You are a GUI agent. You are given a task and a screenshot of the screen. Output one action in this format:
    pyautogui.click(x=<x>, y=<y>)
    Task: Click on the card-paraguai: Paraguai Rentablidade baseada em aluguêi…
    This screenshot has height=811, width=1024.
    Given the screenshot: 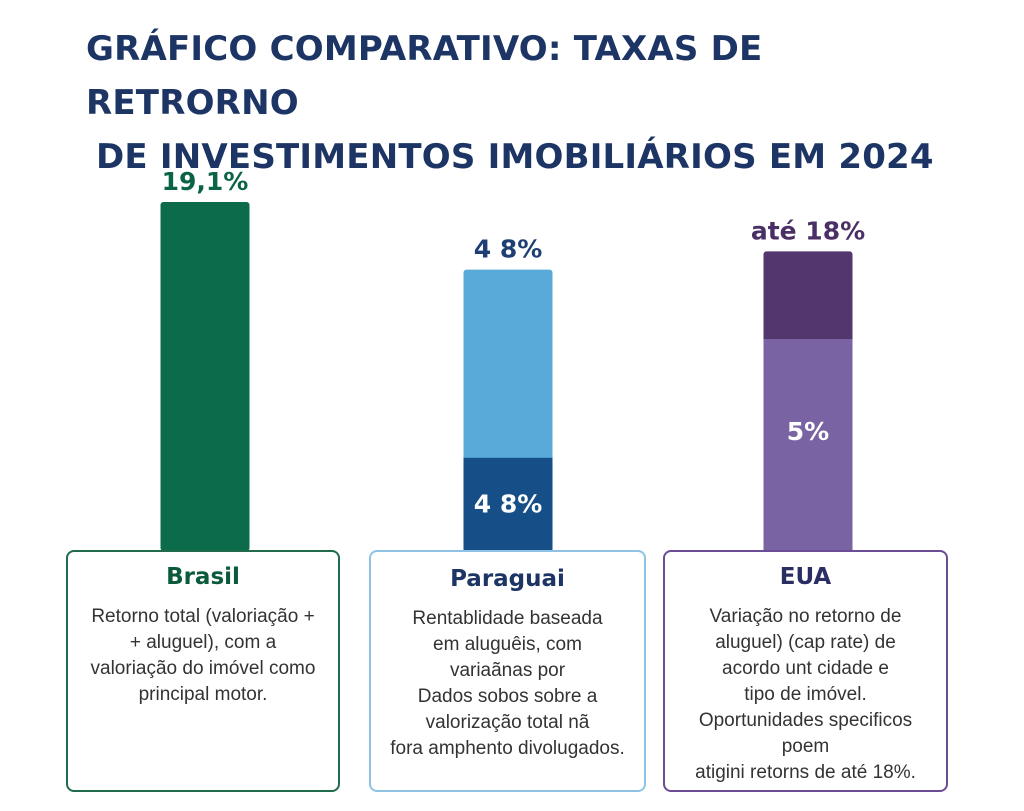 What is the action you would take?
    pyautogui.click(x=507, y=671)
    